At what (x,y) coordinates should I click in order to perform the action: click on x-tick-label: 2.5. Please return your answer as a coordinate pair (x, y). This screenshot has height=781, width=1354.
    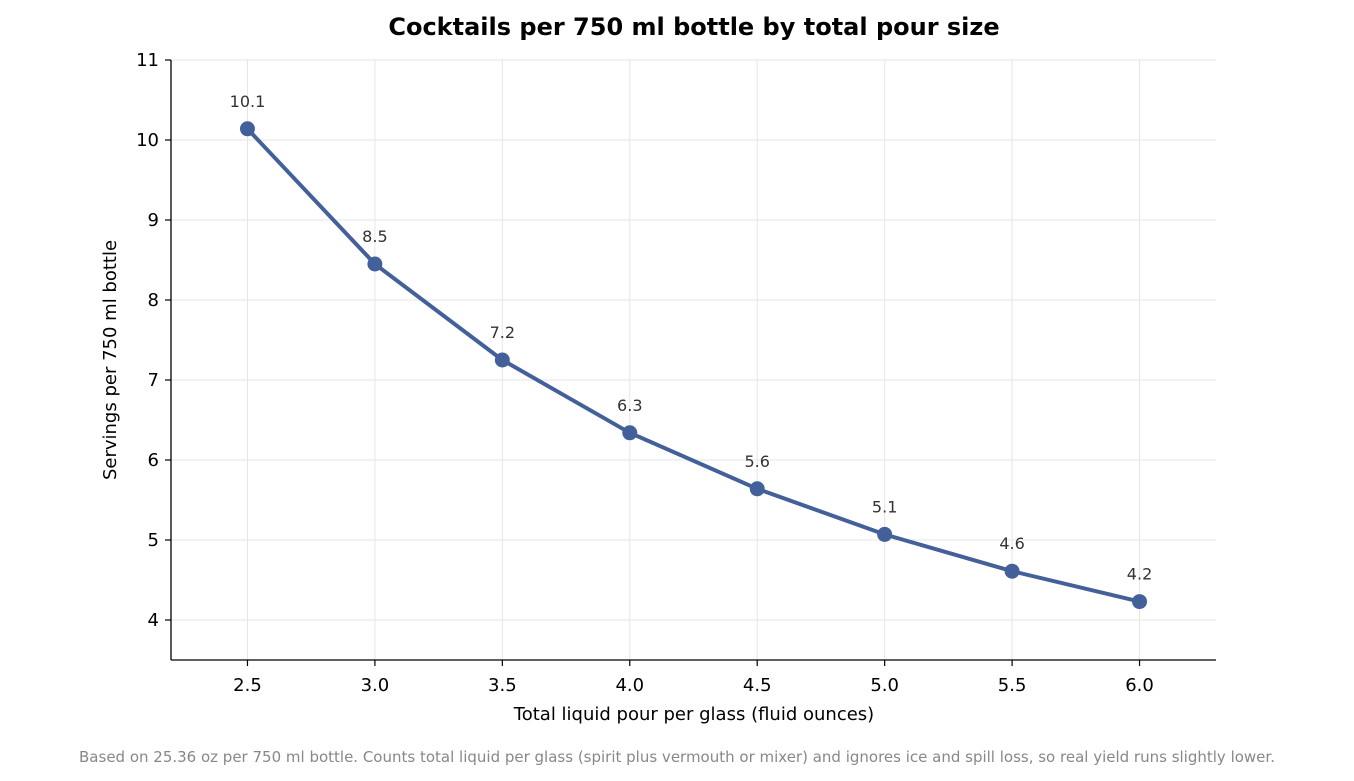
    Looking at the image, I should click on (247, 685).